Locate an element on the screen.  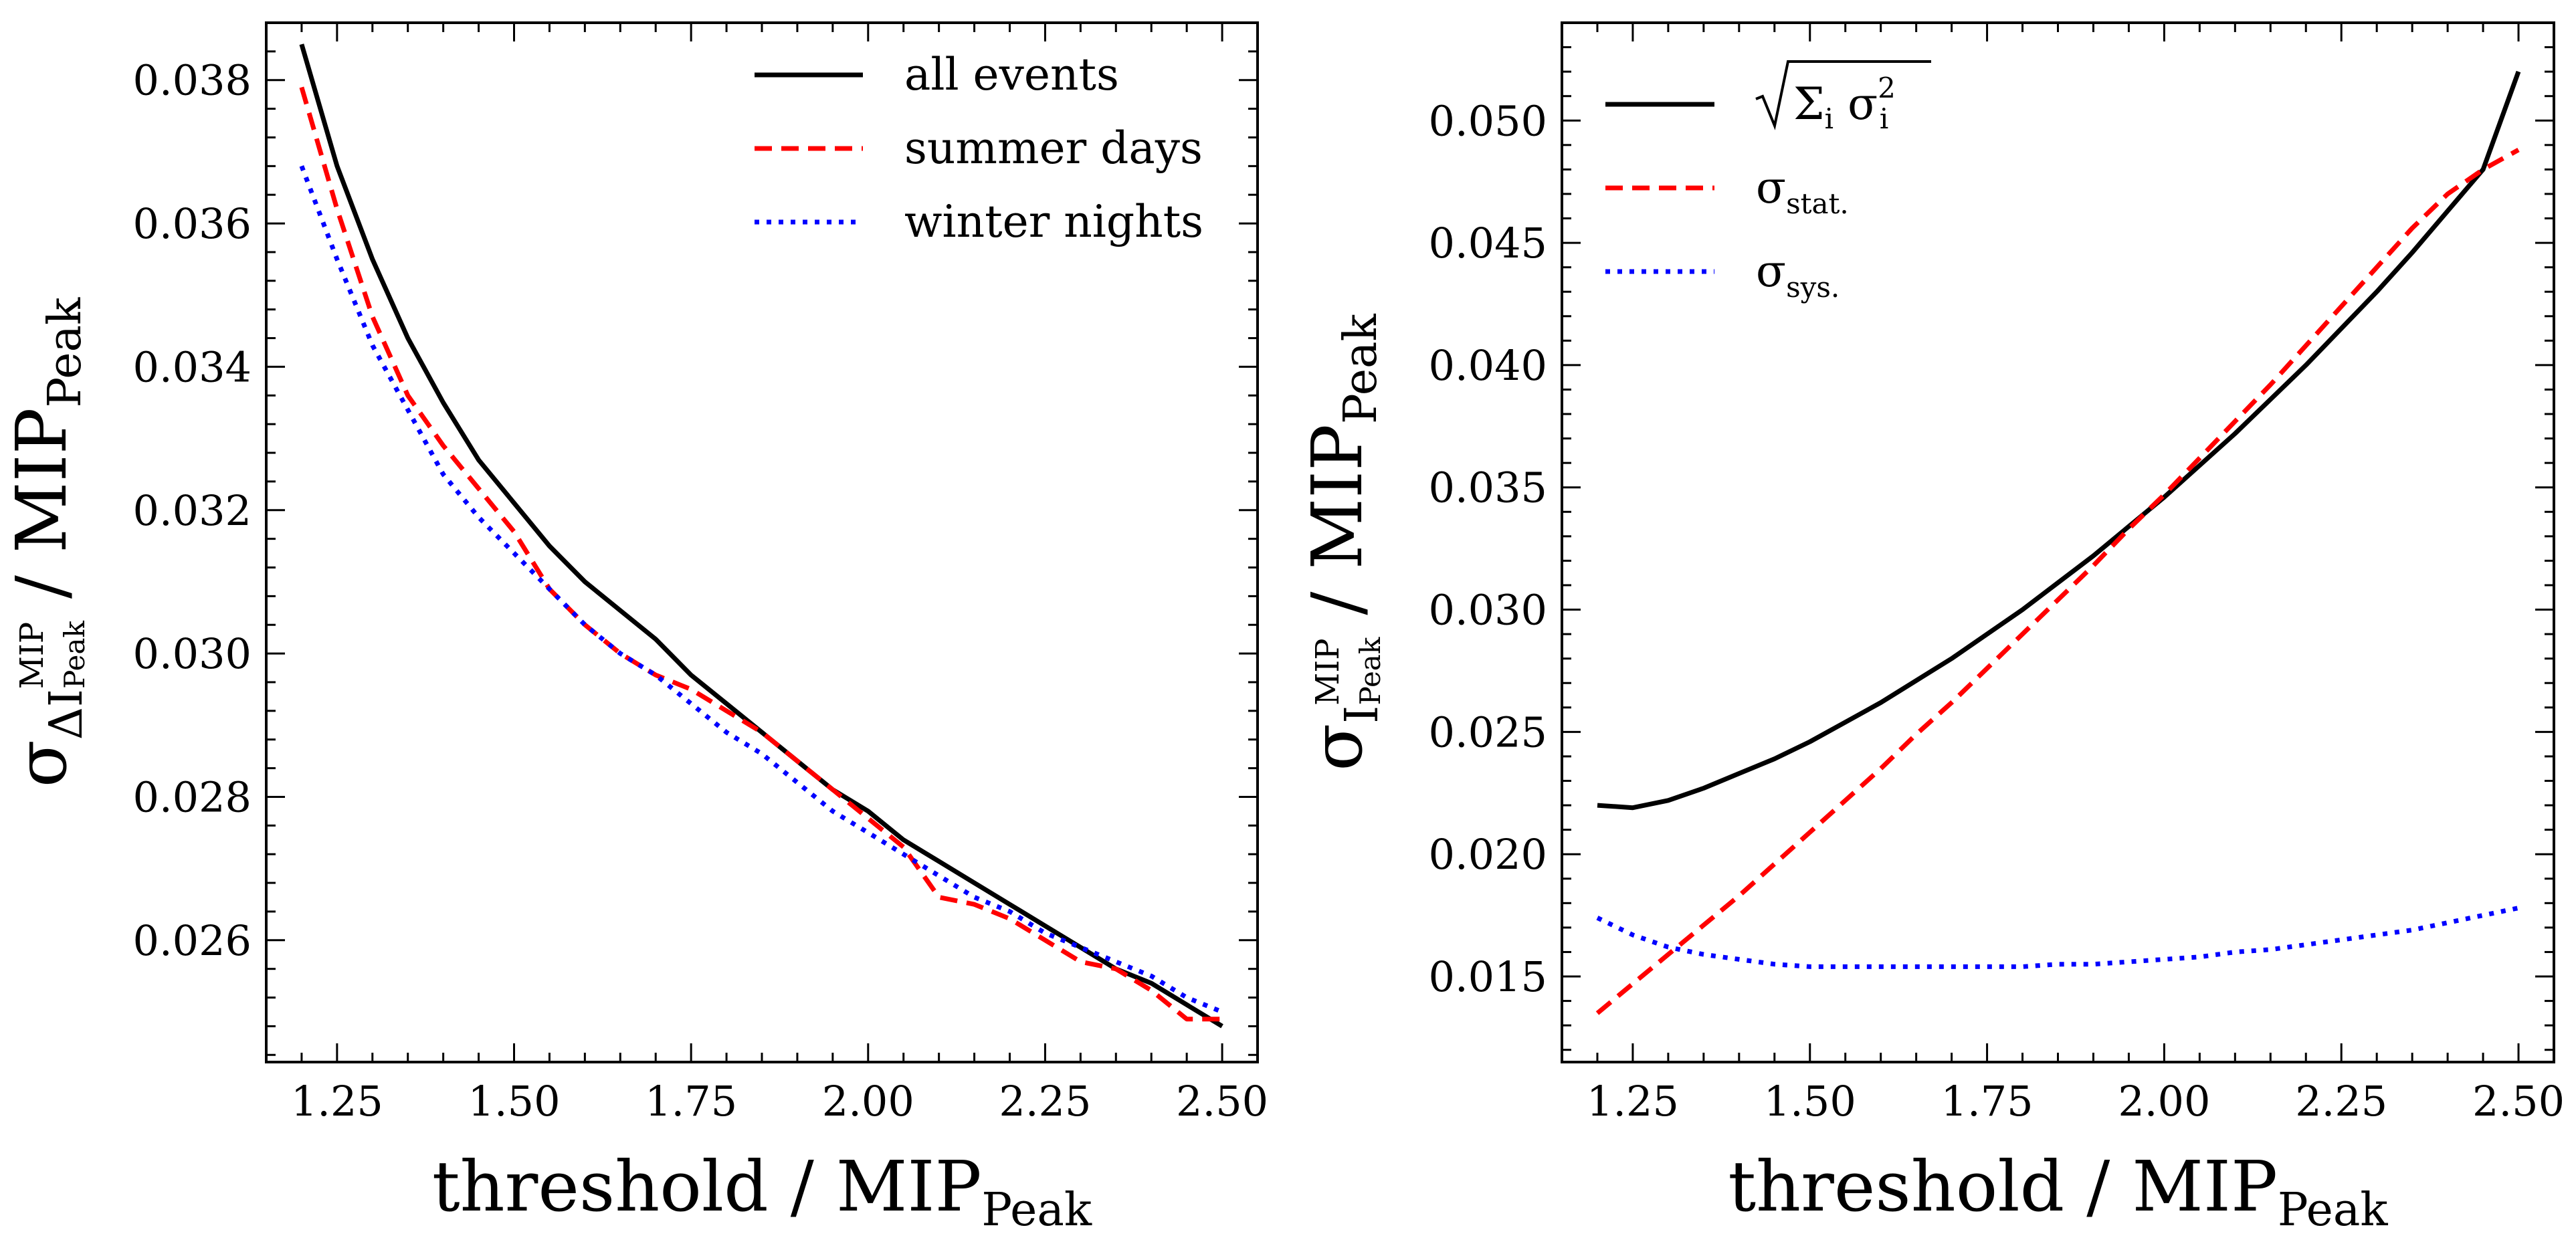
y-tick-label: 0.045 is located at coordinates (1488, 243).